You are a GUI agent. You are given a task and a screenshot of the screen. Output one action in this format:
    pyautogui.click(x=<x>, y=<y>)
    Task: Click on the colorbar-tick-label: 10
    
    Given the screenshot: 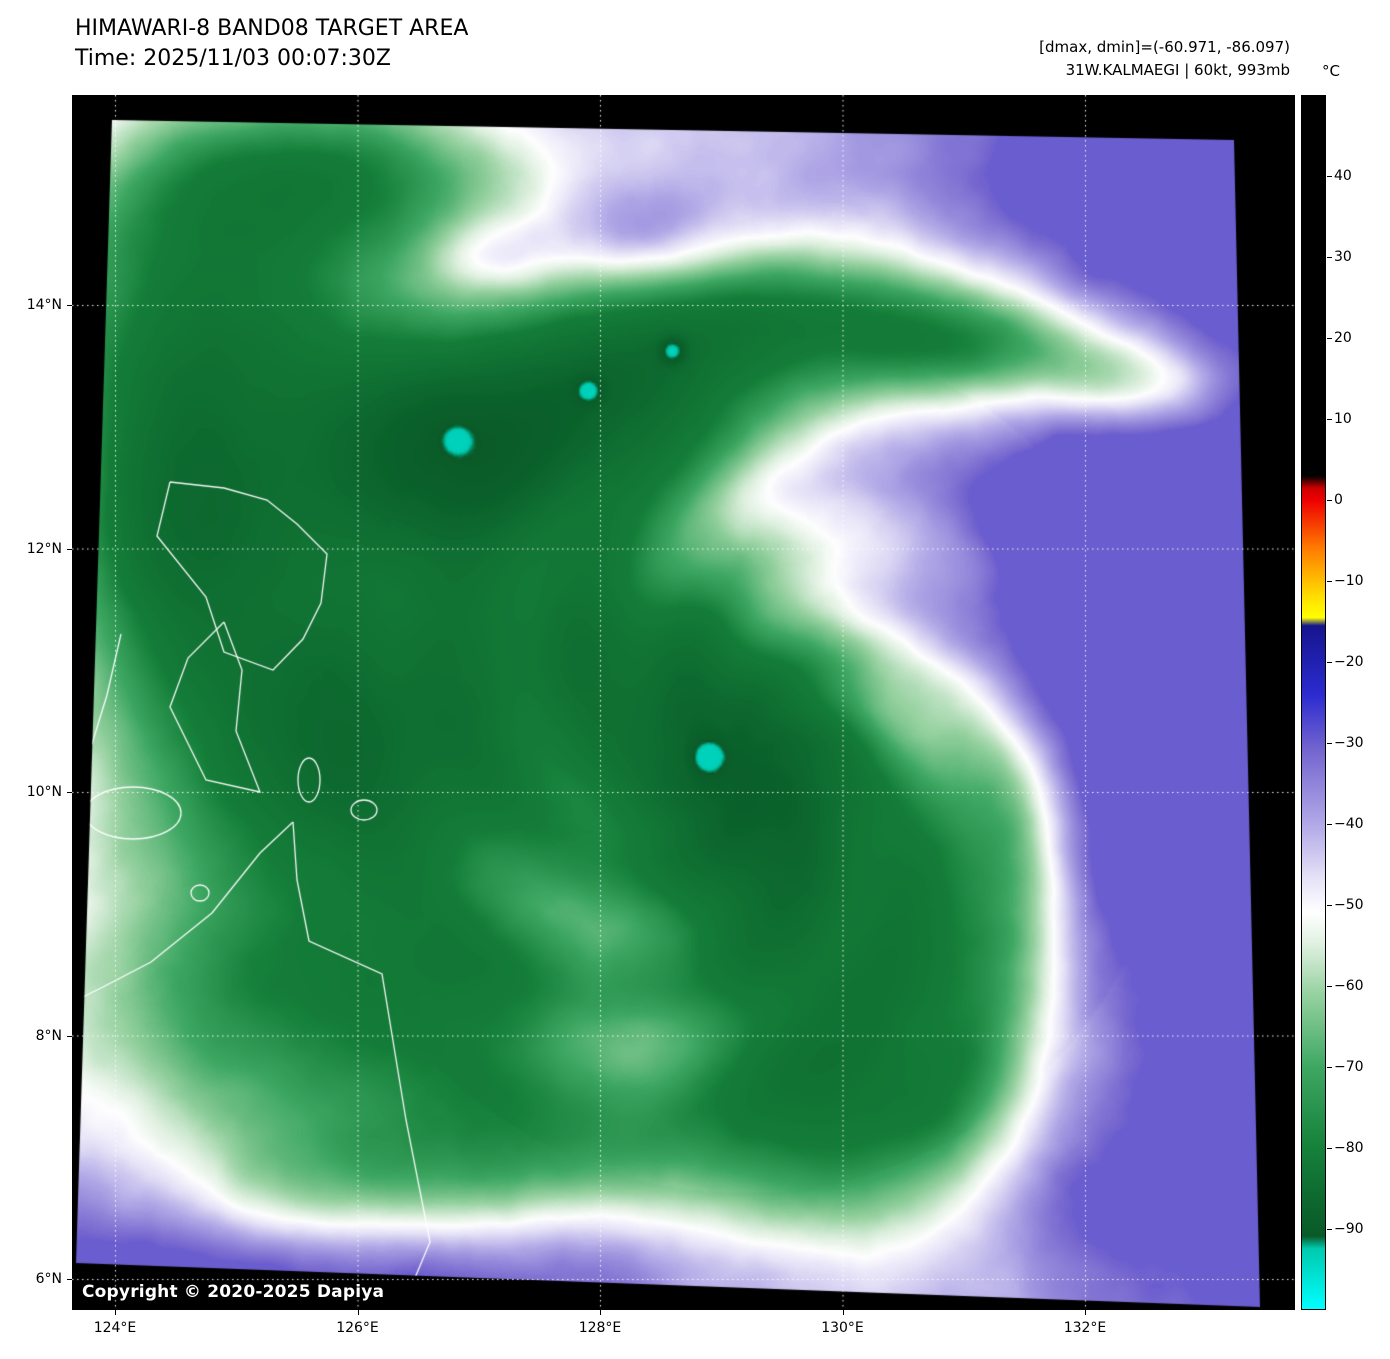 What is the action you would take?
    pyautogui.click(x=1343, y=419)
    